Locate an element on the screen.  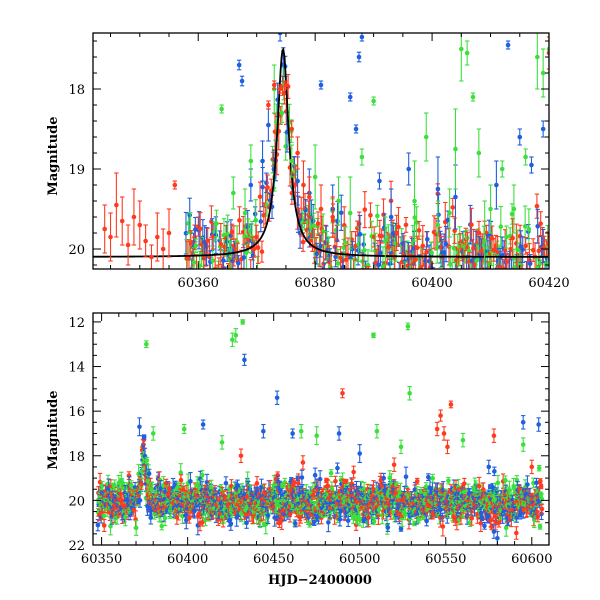
x-tick-label: 60450 is located at coordinates (273, 559).